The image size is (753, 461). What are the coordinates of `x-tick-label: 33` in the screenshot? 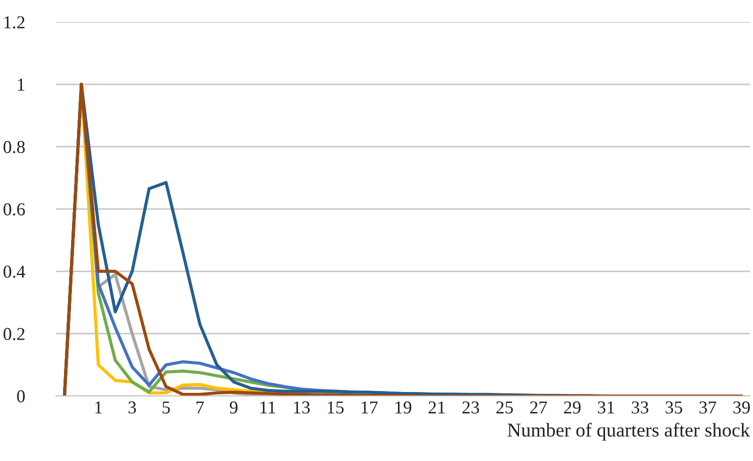 It's located at (640, 407).